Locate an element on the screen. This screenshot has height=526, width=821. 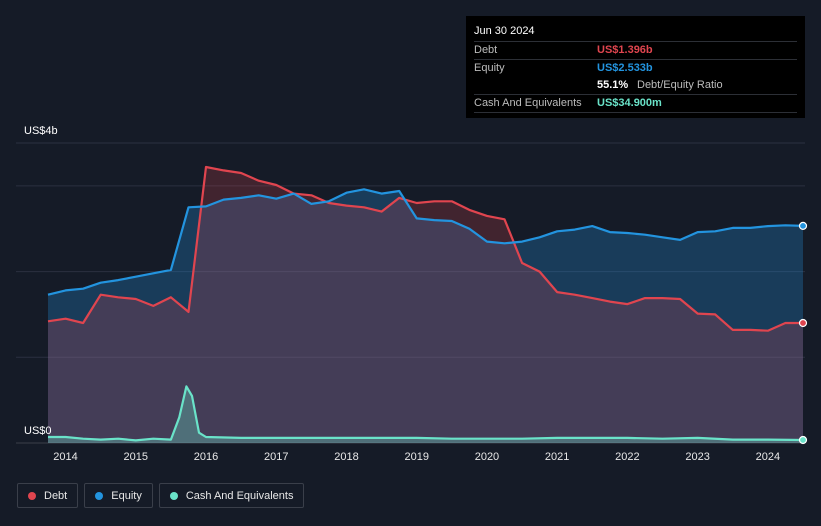
x-tick-label: 2018 is located at coordinates (346, 457).